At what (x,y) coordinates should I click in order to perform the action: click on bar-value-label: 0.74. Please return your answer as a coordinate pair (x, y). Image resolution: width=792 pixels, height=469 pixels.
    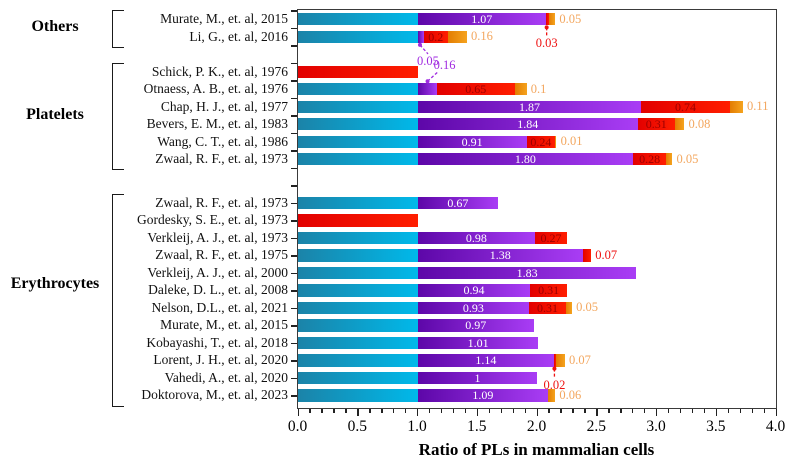
    Looking at the image, I should click on (685, 106).